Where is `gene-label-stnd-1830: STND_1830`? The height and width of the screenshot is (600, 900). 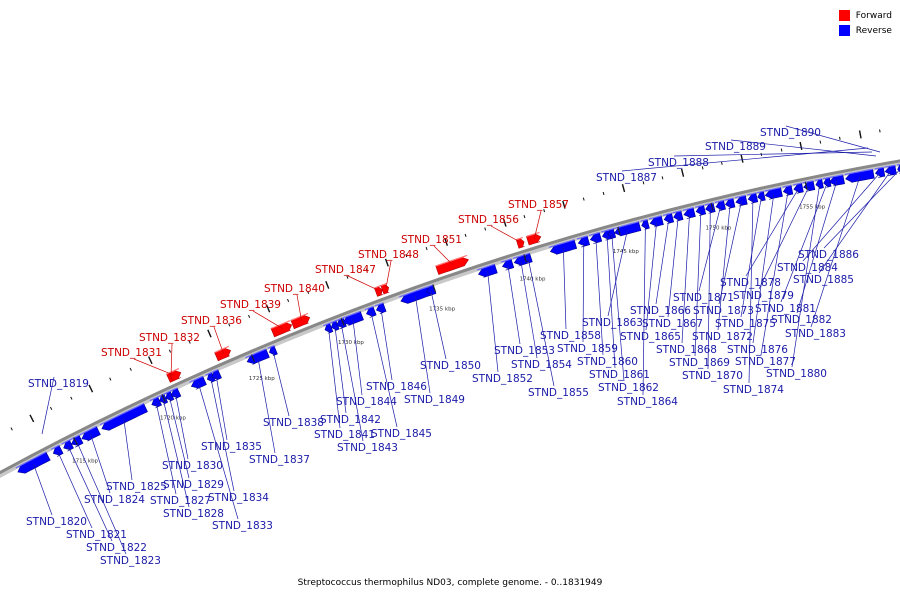 gene-label-stnd-1830: STND_1830 is located at coordinates (192, 466).